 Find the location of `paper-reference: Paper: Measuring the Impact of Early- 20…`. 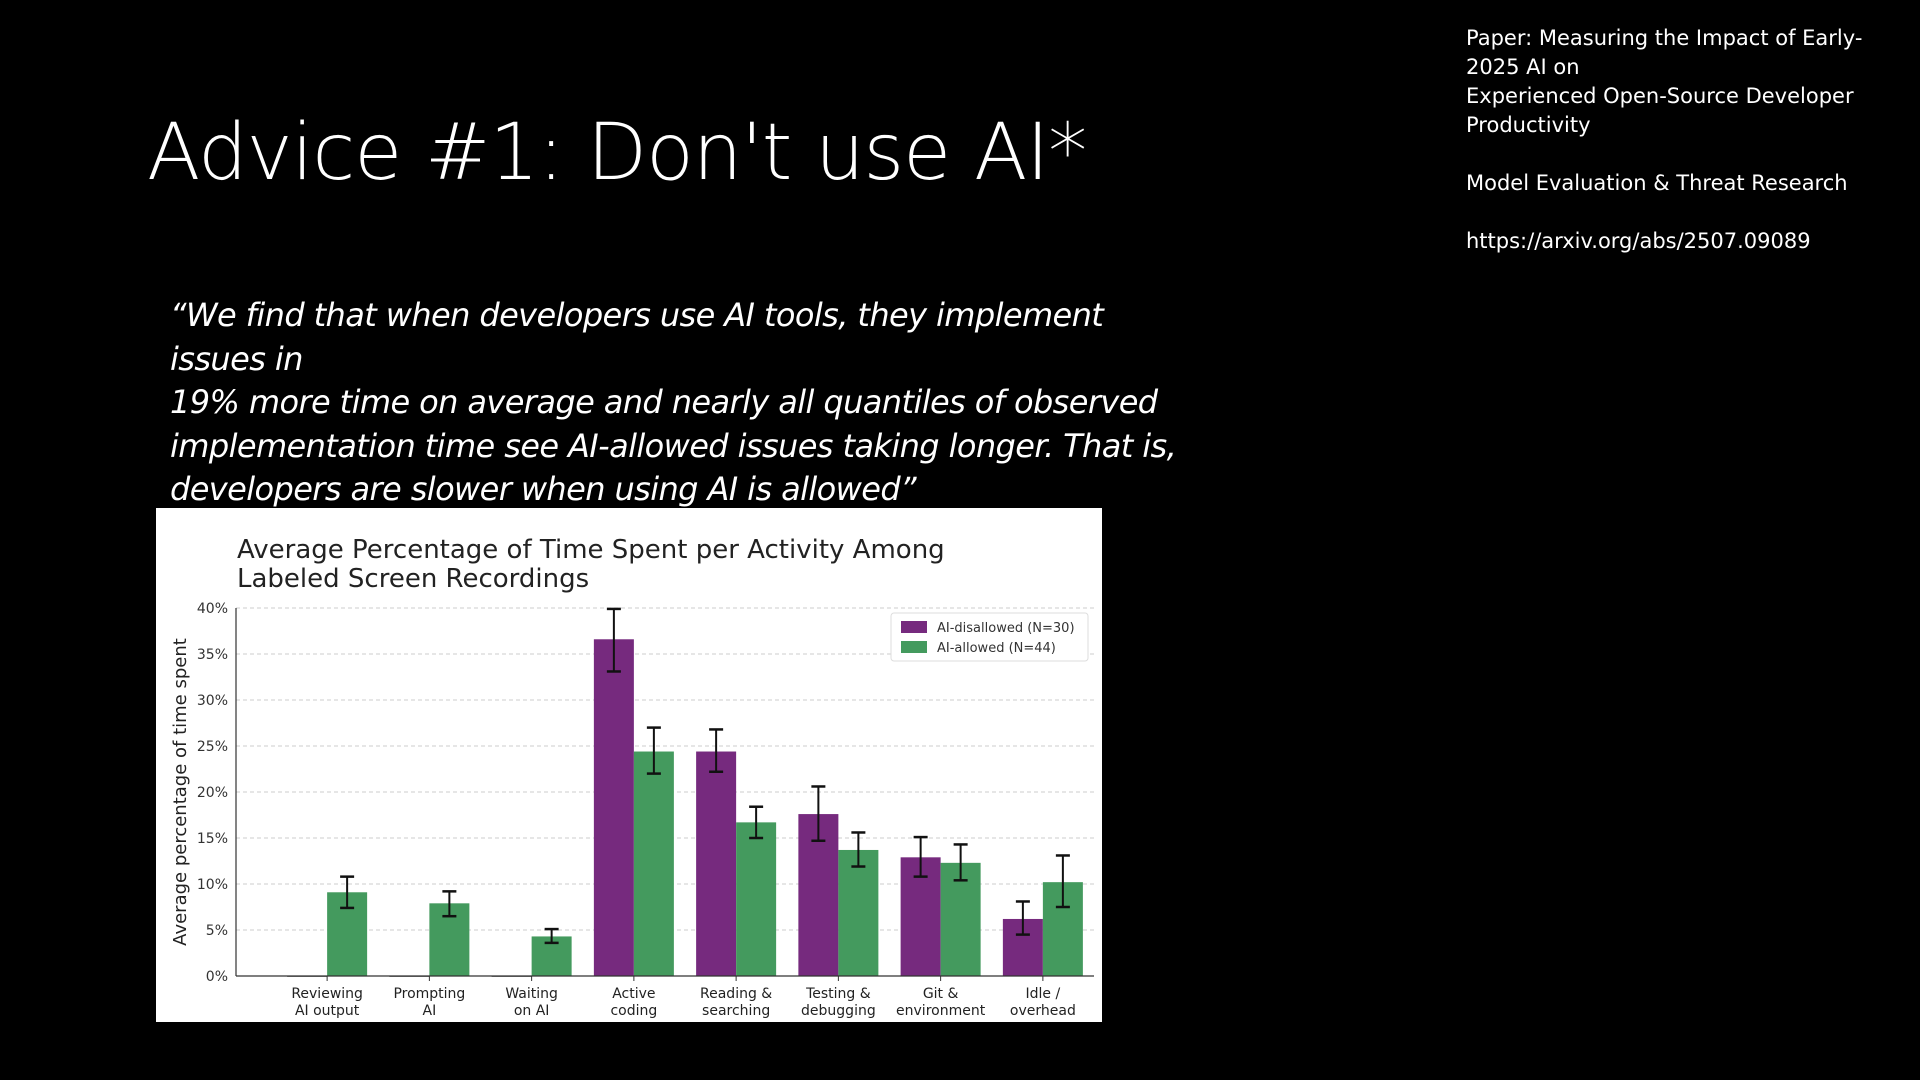

paper-reference: Paper: Measuring the Impact of Early- 20… is located at coordinates (1676, 140).